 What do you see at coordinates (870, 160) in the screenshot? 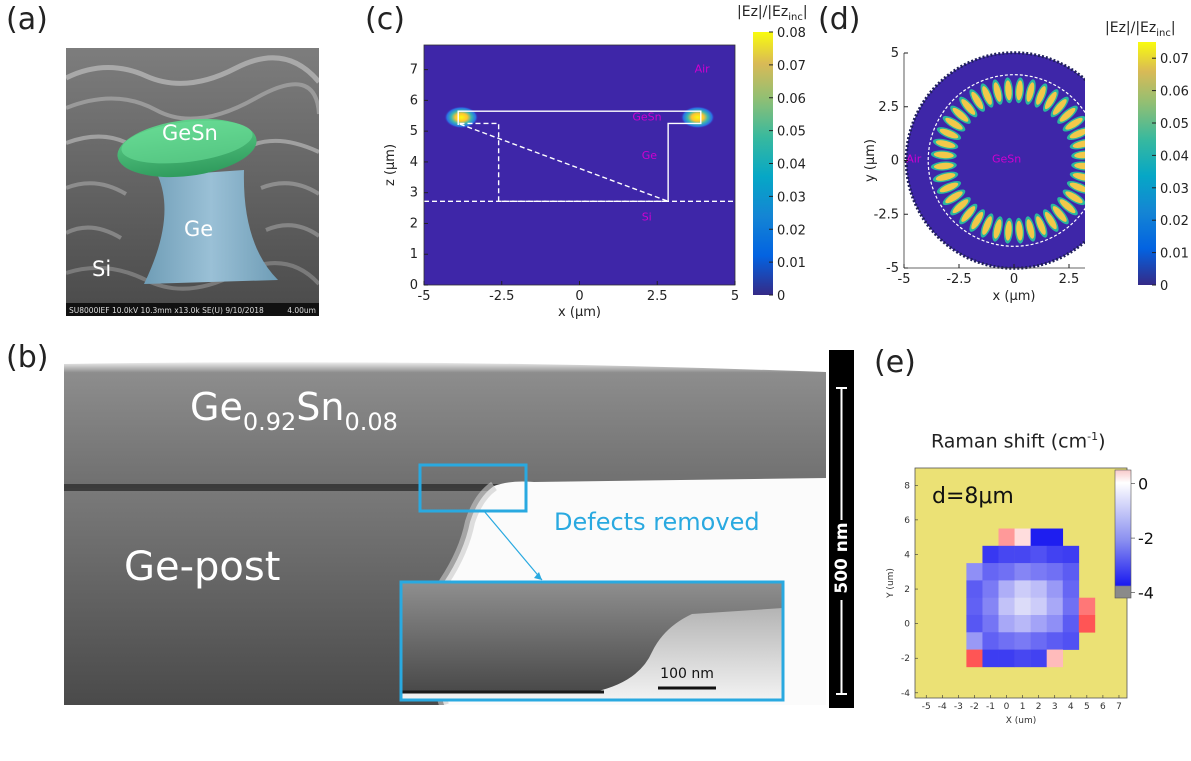
I see `y-axis-label-d: y (μm)` at bounding box center [870, 160].